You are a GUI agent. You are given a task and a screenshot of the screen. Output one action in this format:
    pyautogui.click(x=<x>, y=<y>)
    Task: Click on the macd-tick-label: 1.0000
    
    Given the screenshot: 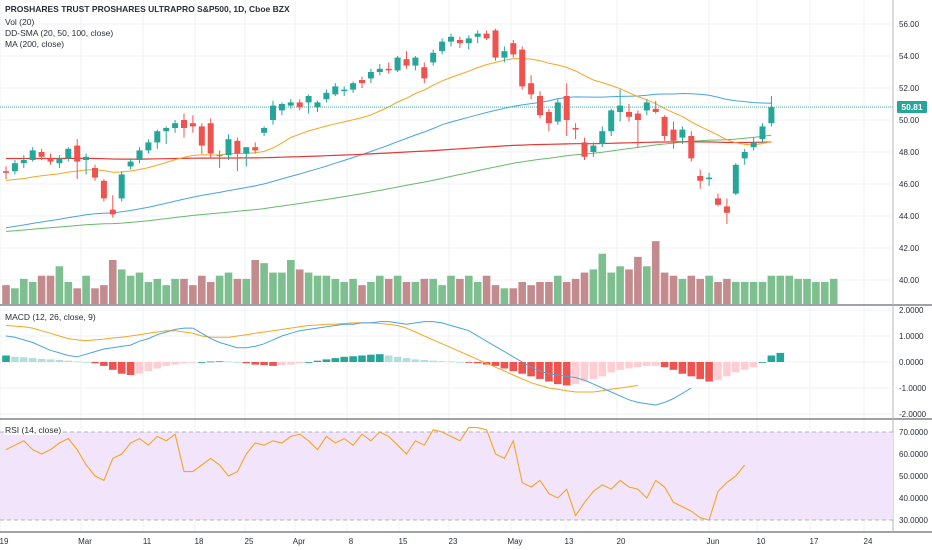 What is the action you would take?
    pyautogui.click(x=911, y=336)
    